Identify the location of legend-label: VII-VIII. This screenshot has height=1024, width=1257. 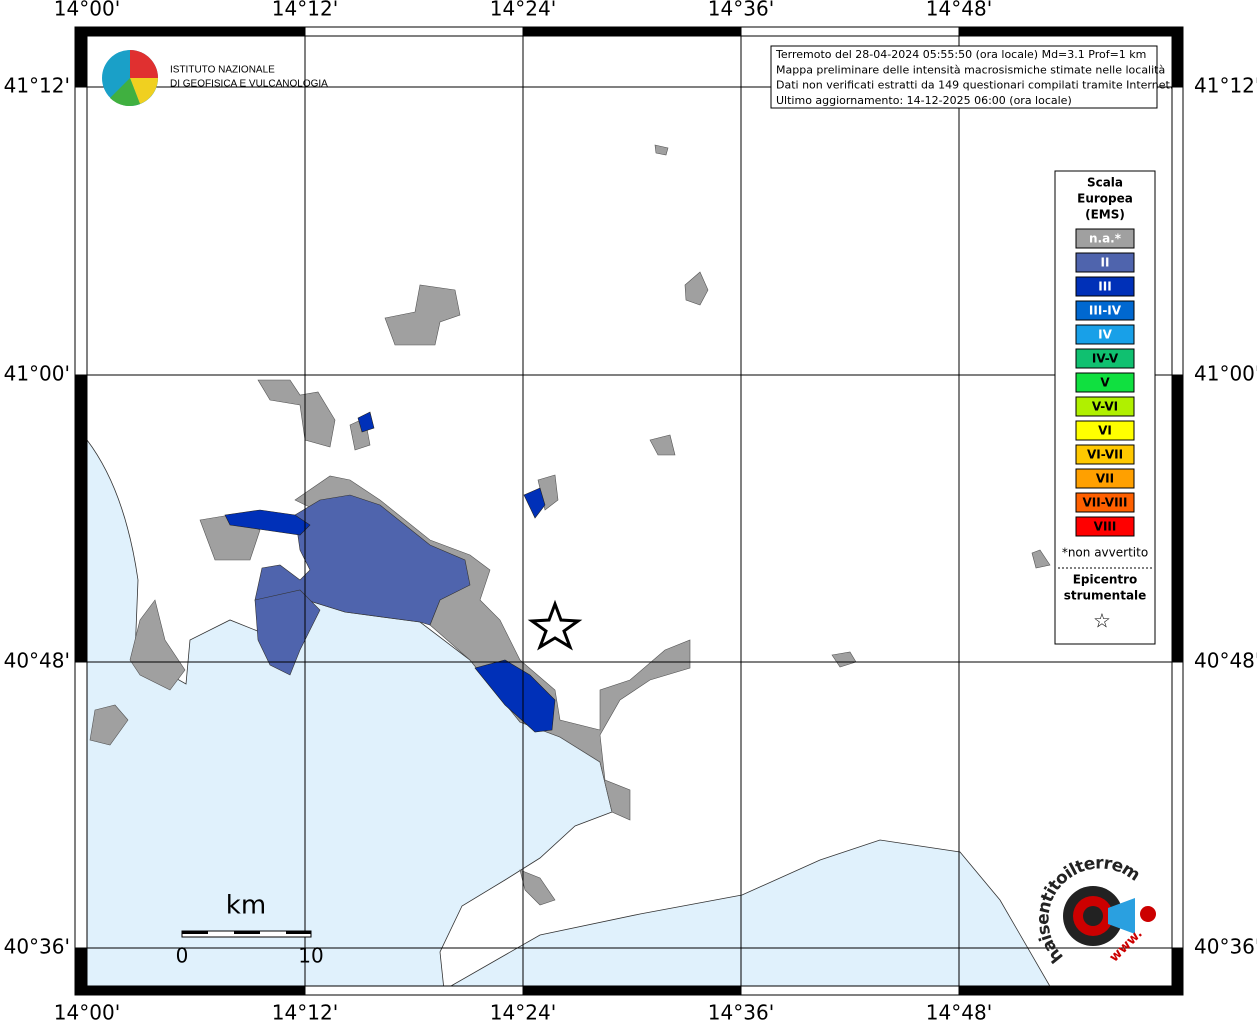
(1104, 503).